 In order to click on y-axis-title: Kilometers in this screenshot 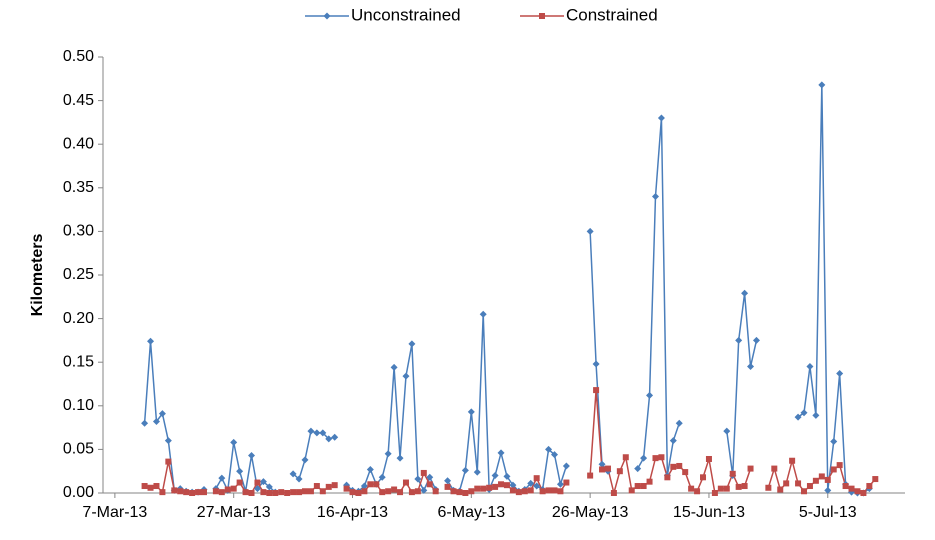, I will do `click(37, 275)`.